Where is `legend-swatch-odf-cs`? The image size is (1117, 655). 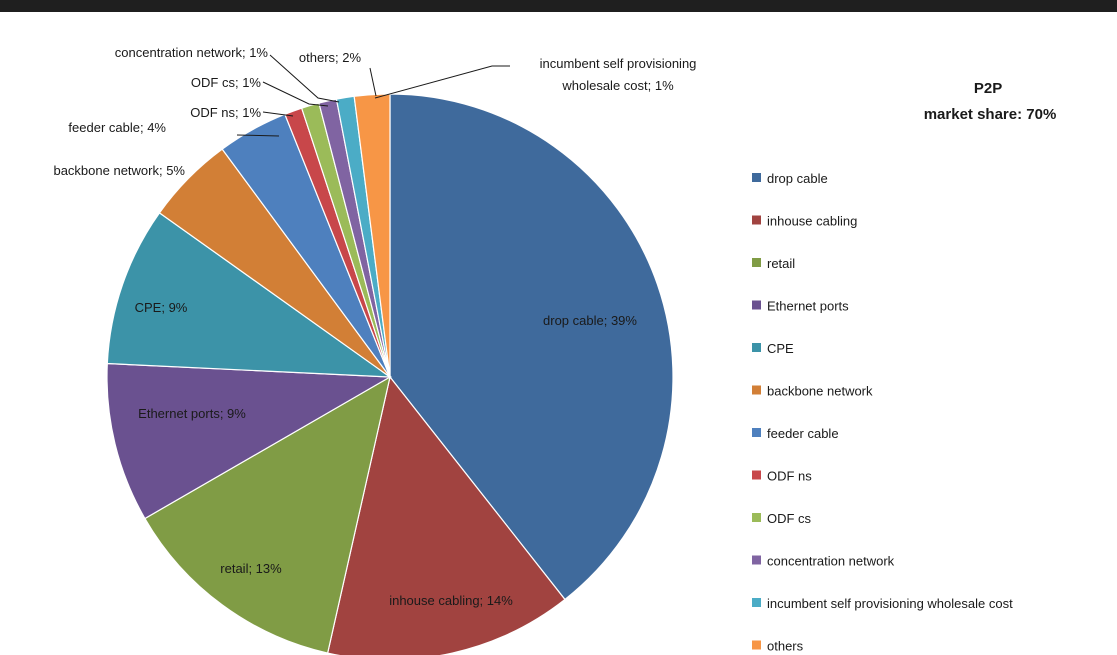
legend-swatch-odf-cs is located at coordinates (756, 517).